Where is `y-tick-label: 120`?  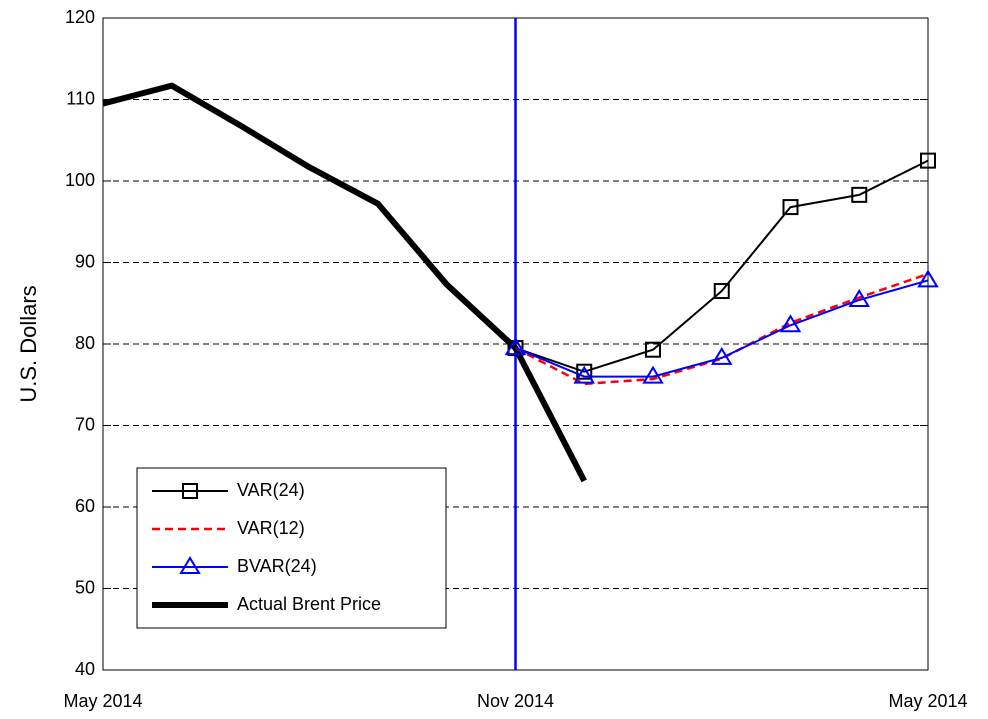
y-tick-label: 120 is located at coordinates (80, 17).